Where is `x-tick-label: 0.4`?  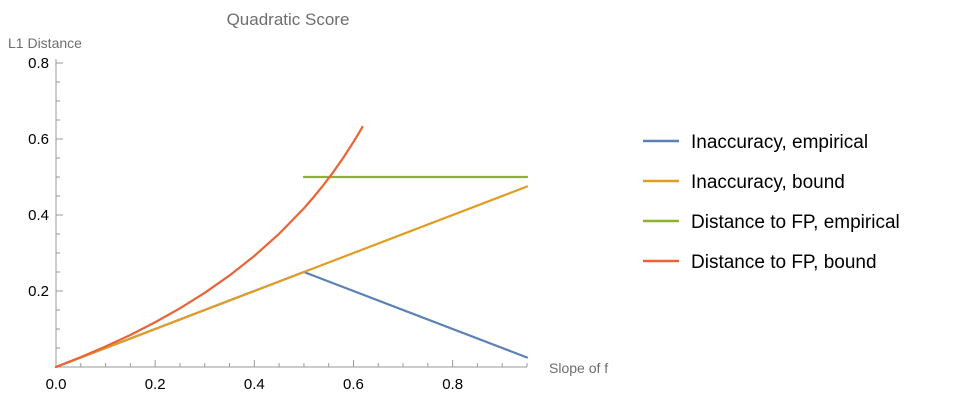 x-tick-label: 0.4 is located at coordinates (254, 384).